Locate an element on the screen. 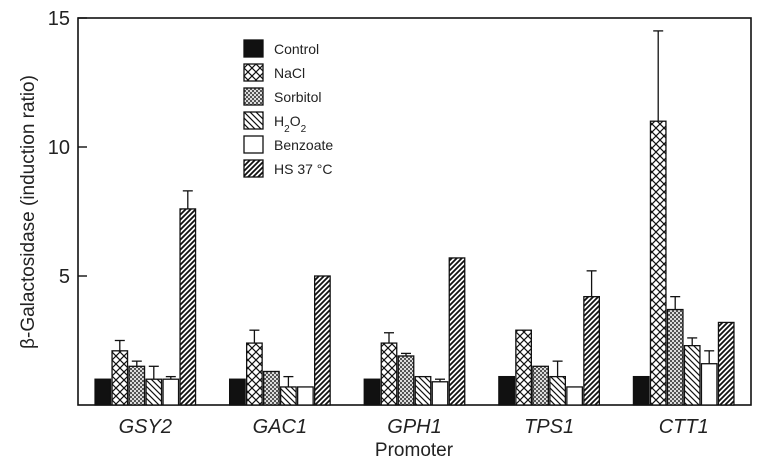 This screenshot has width=771, height=465. x-tick-label: GPH1 is located at coordinates (414, 427).